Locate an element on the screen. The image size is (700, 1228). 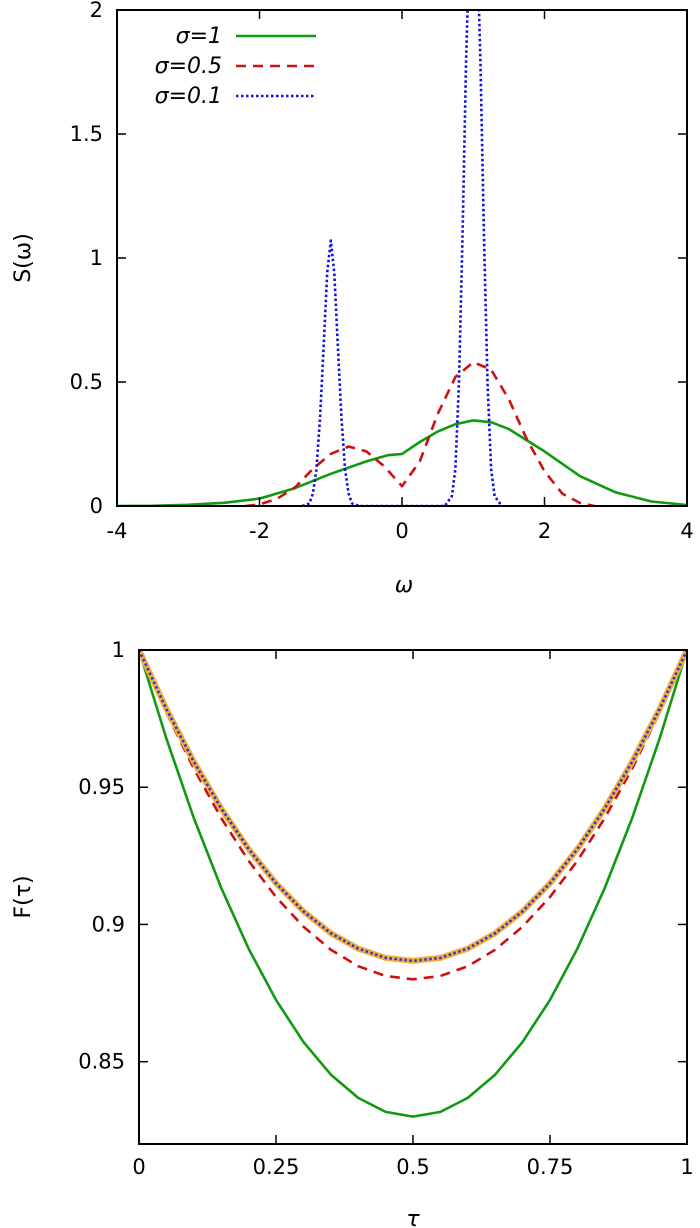
legend-label: σ=1 is located at coordinates (199, 36).